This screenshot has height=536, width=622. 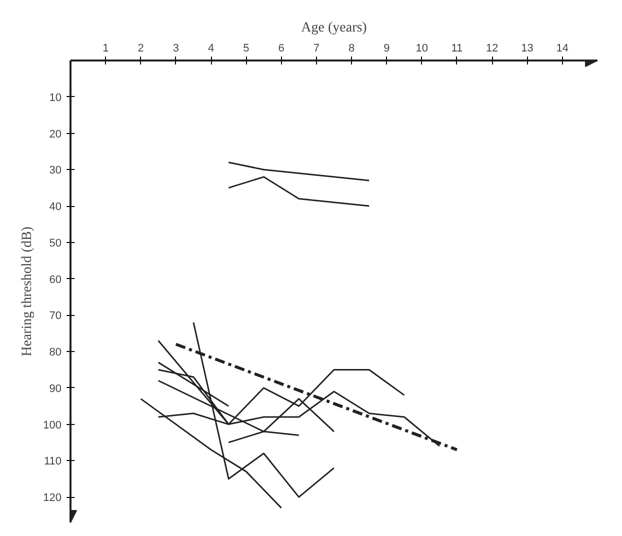 I want to click on y-tick-label: 40, so click(x=55, y=207).